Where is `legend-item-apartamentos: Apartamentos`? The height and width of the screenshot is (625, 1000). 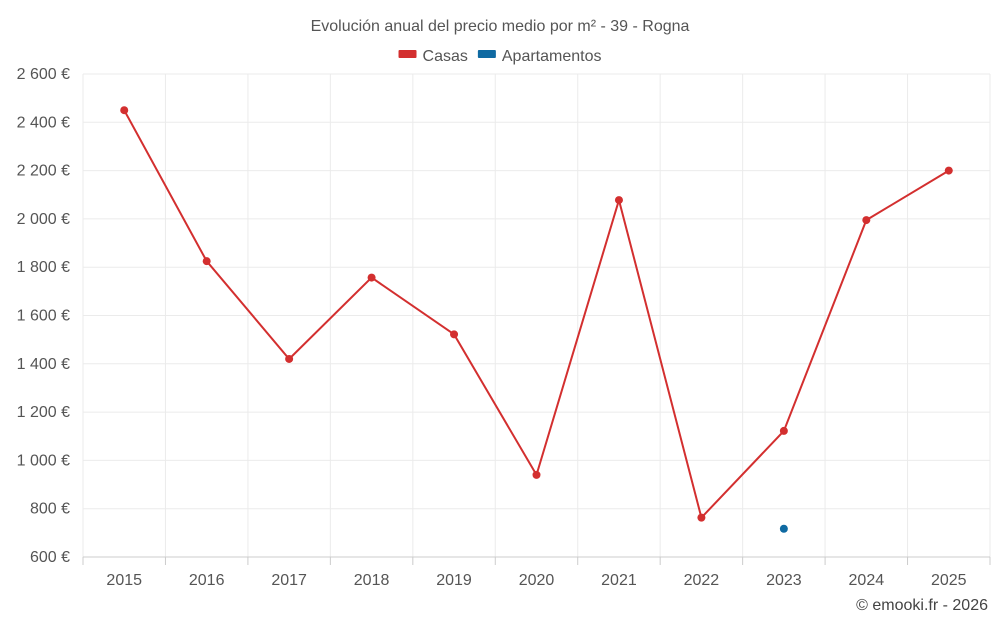 legend-item-apartamentos: Apartamentos is located at coordinates (539, 56).